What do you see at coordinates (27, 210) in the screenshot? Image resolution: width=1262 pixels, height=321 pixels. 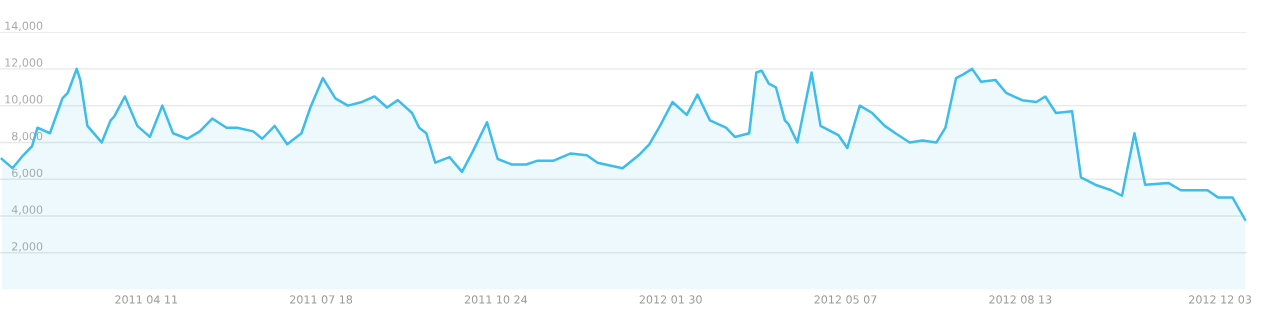 I see `y-tick-label: 4,000` at bounding box center [27, 210].